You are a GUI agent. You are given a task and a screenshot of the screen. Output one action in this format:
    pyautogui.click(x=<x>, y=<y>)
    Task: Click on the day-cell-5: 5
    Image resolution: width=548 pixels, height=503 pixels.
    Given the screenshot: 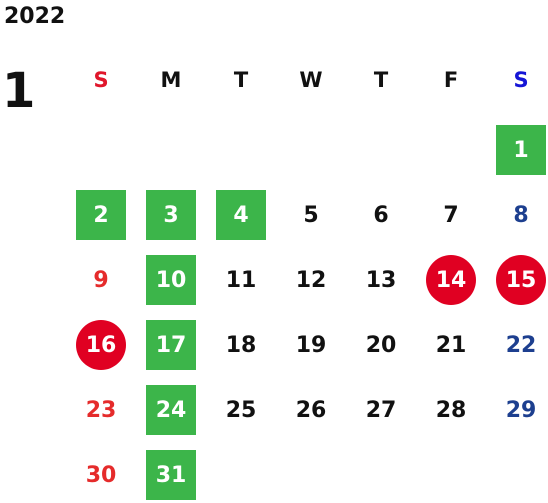 What is the action you would take?
    pyautogui.click(x=311, y=215)
    